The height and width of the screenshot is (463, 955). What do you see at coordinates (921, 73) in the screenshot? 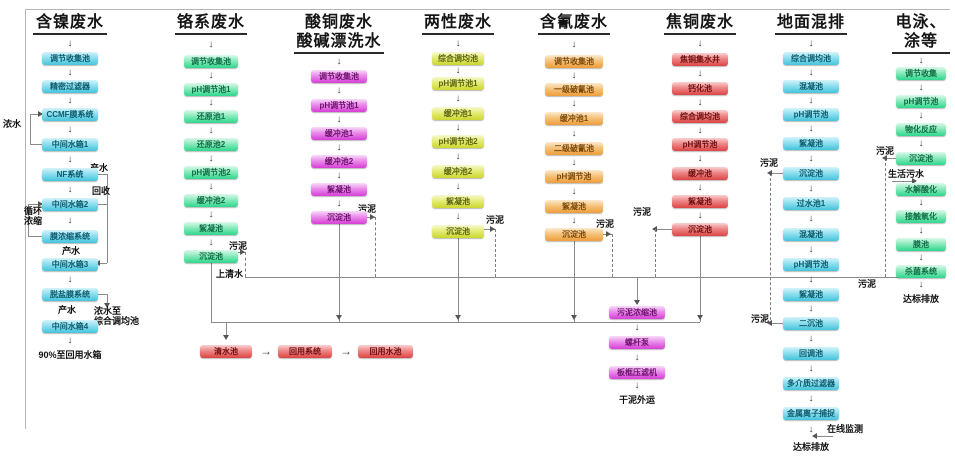
I see `flow-step: 调节收集` at bounding box center [921, 73].